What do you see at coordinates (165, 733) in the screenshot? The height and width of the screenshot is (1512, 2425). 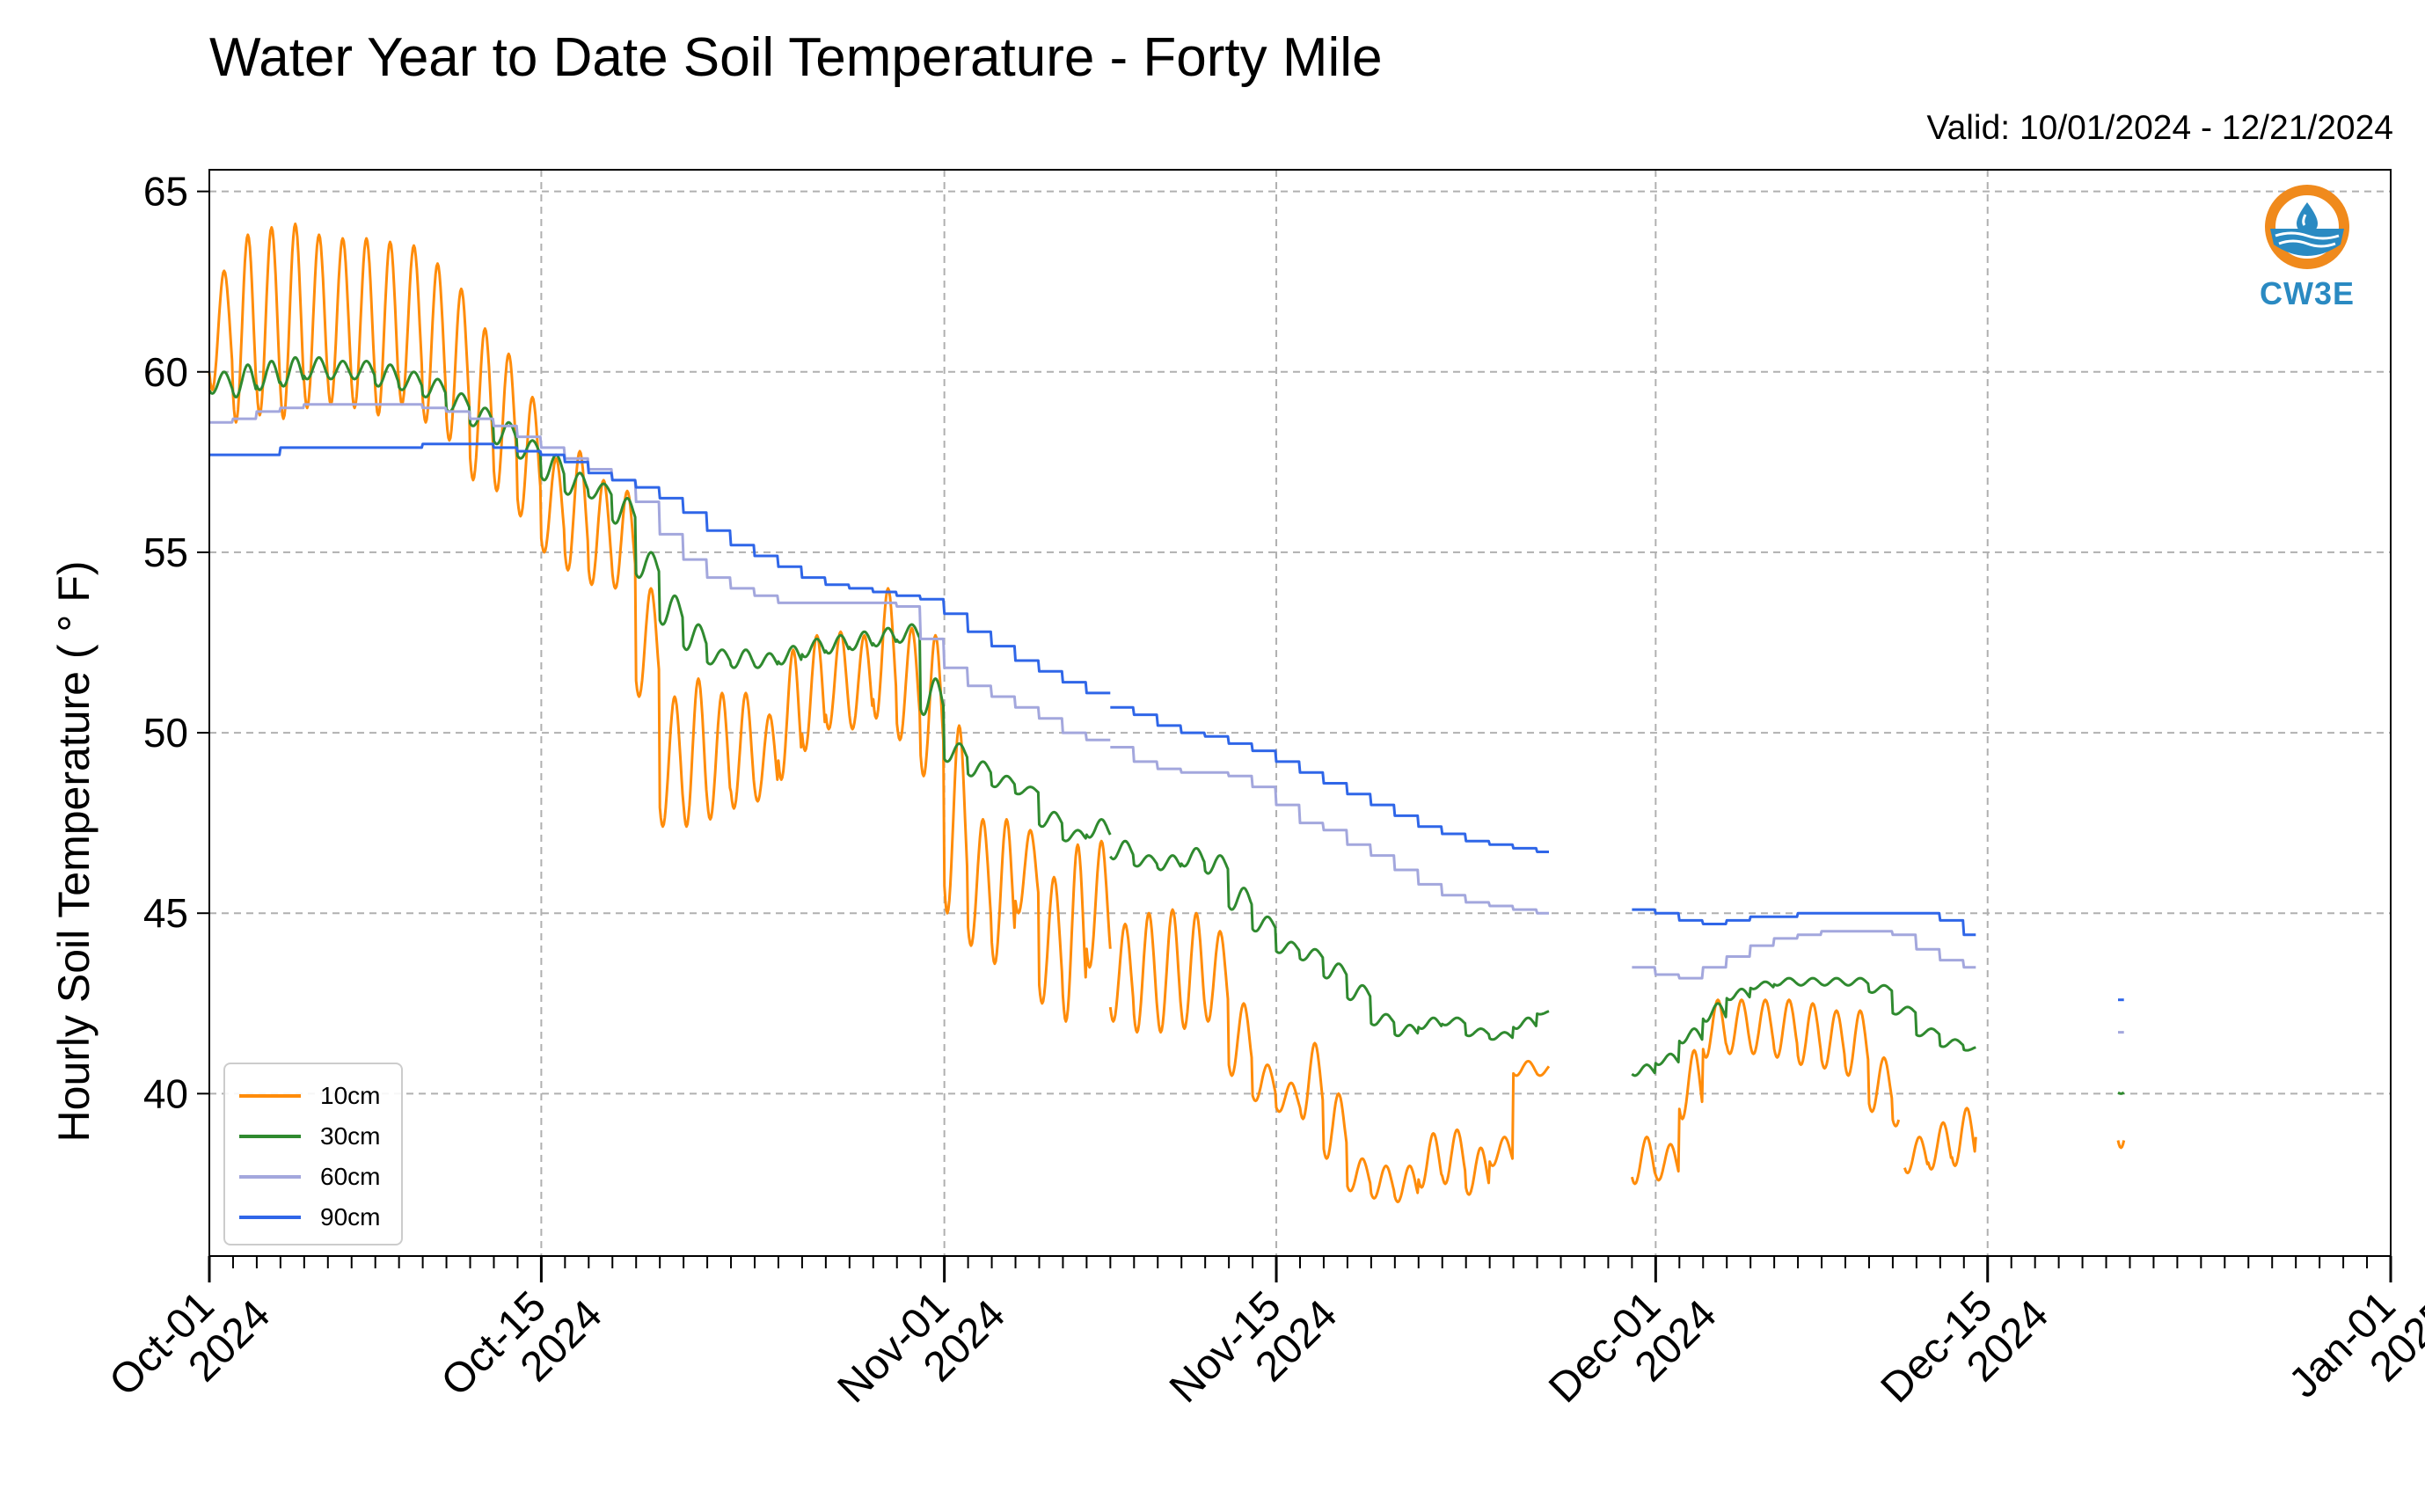 I see `y-tick-label: 50` at bounding box center [165, 733].